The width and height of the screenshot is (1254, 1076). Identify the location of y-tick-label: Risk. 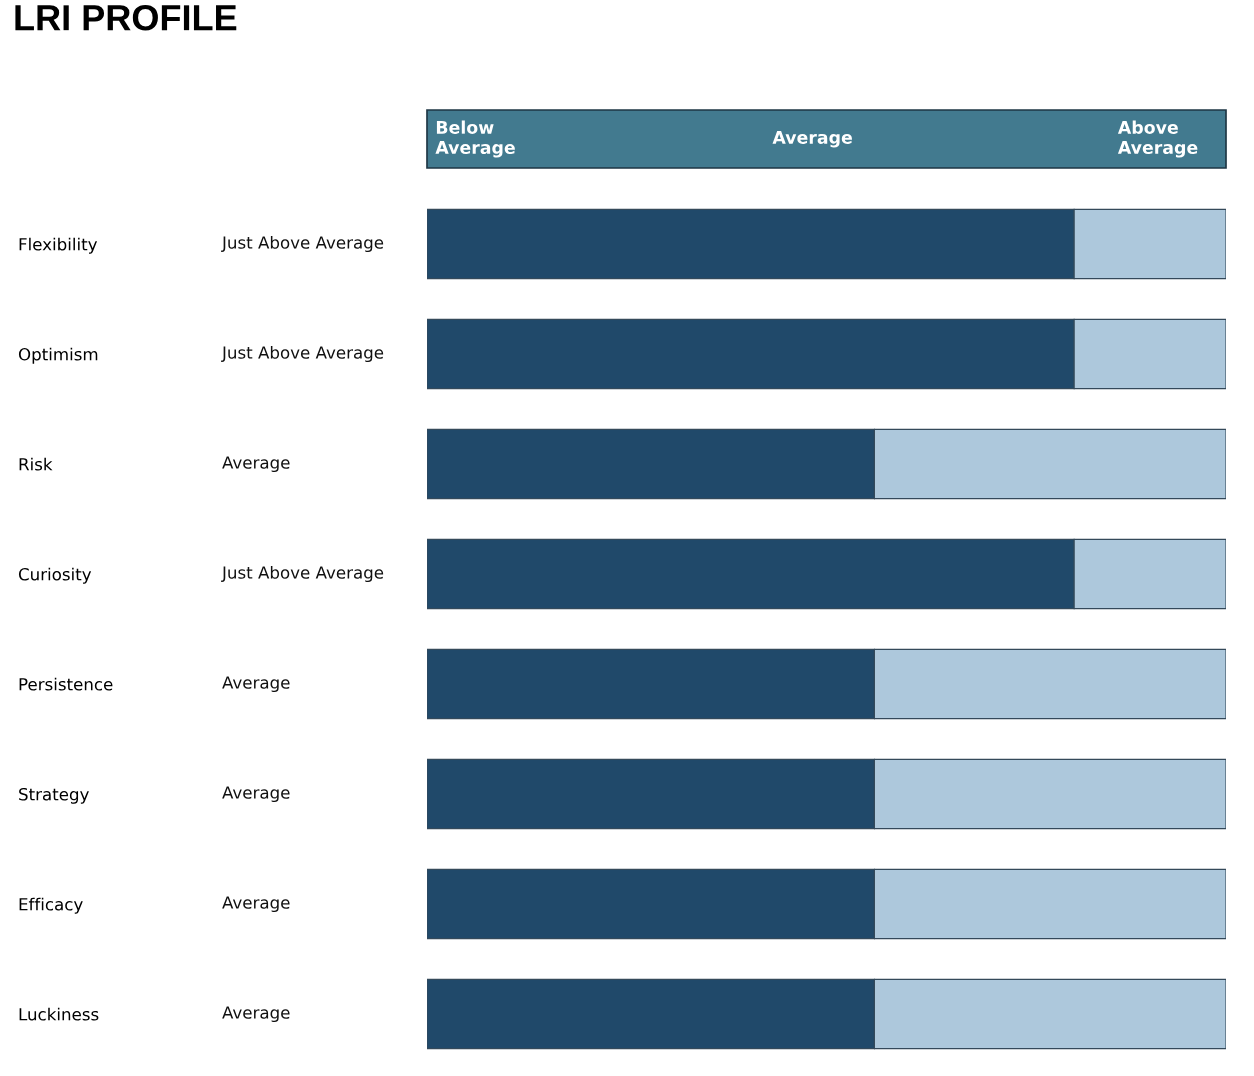
(36, 464).